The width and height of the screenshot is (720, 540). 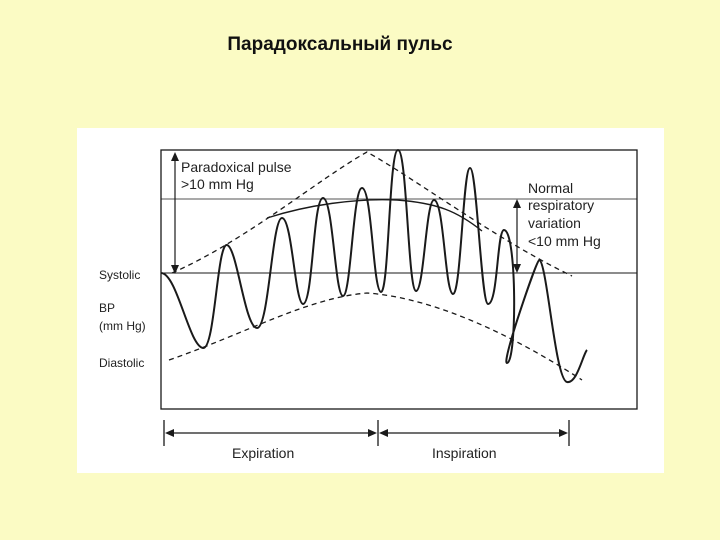 I want to click on slide-title: Парадоксальный пульс, so click(x=340, y=44).